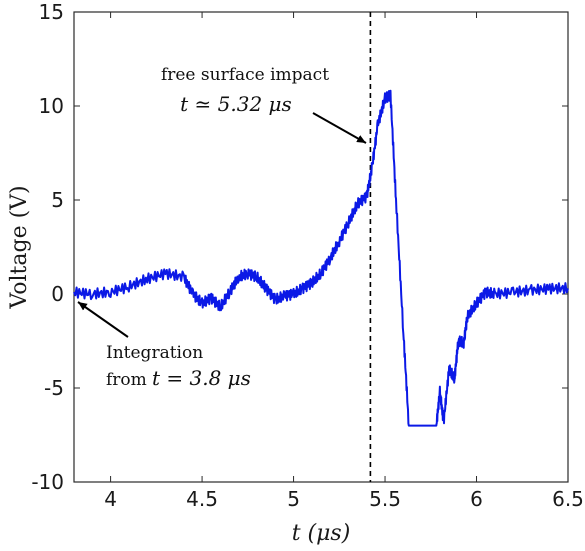  What do you see at coordinates (293, 499) in the screenshot?
I see `x-tick-label: 5` at bounding box center [293, 499].